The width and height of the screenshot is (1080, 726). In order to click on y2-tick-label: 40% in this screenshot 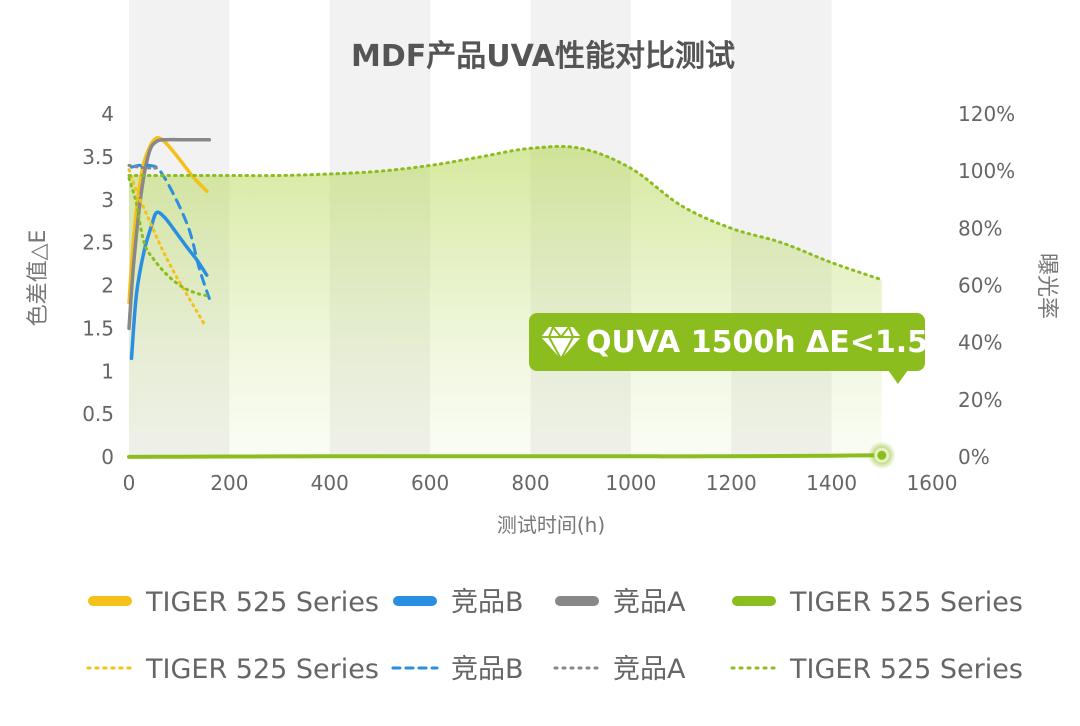, I will do `click(980, 343)`.